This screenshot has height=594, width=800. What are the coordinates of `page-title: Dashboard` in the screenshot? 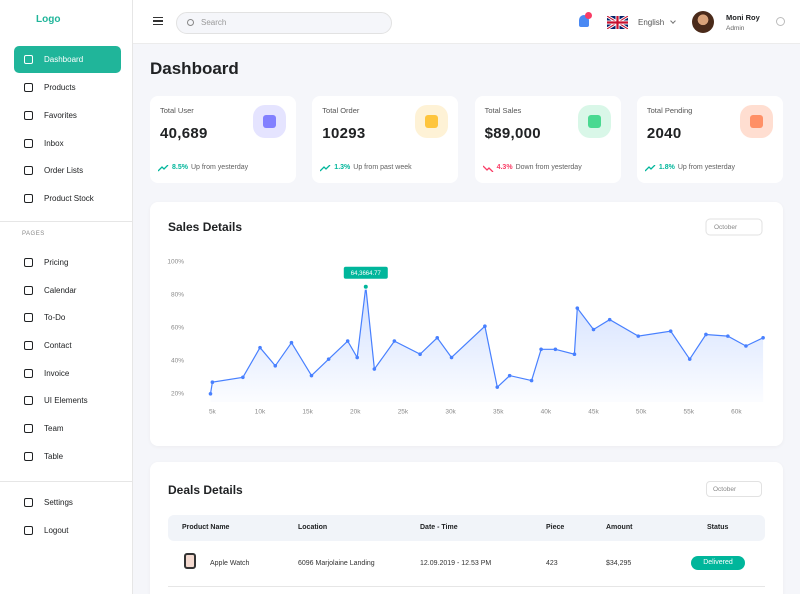 It's located at (194, 68).